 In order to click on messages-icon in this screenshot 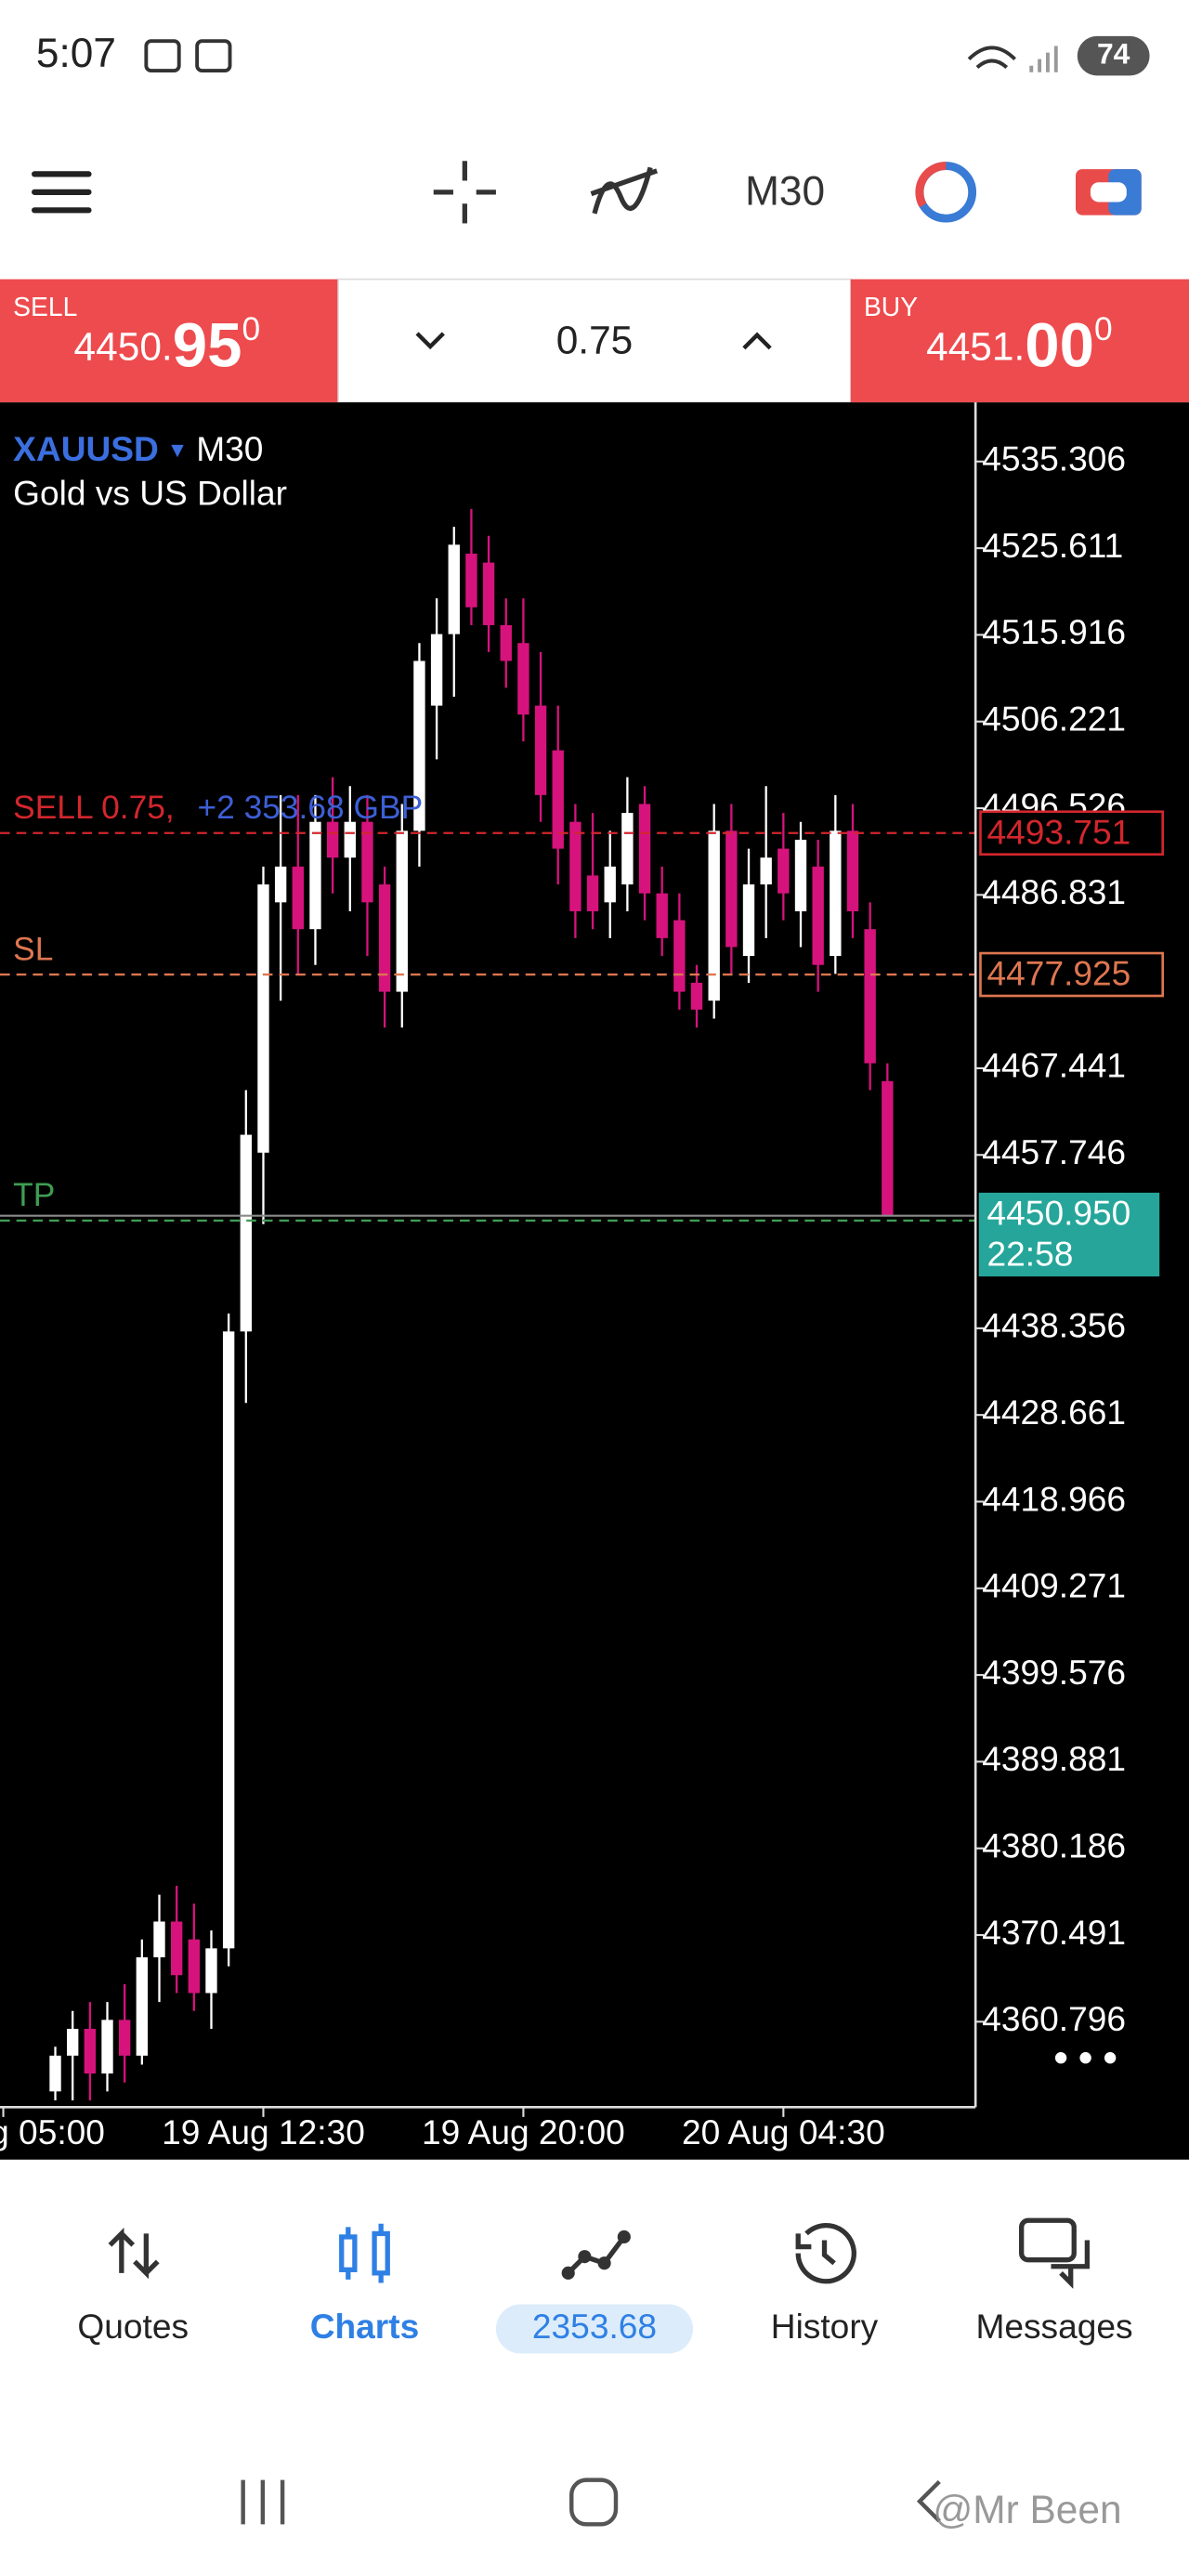, I will do `click(1055, 2253)`.